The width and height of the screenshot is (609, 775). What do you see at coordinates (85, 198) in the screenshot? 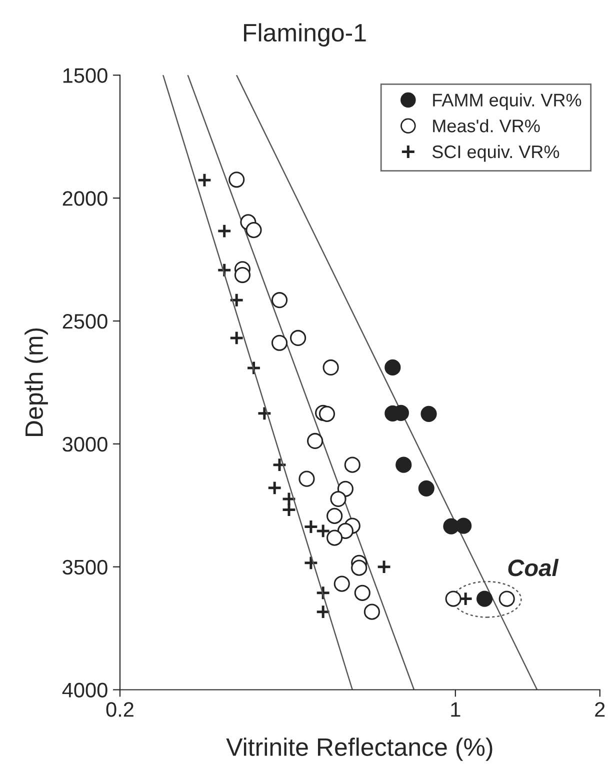
I see `y-tick-label: 2000` at bounding box center [85, 198].